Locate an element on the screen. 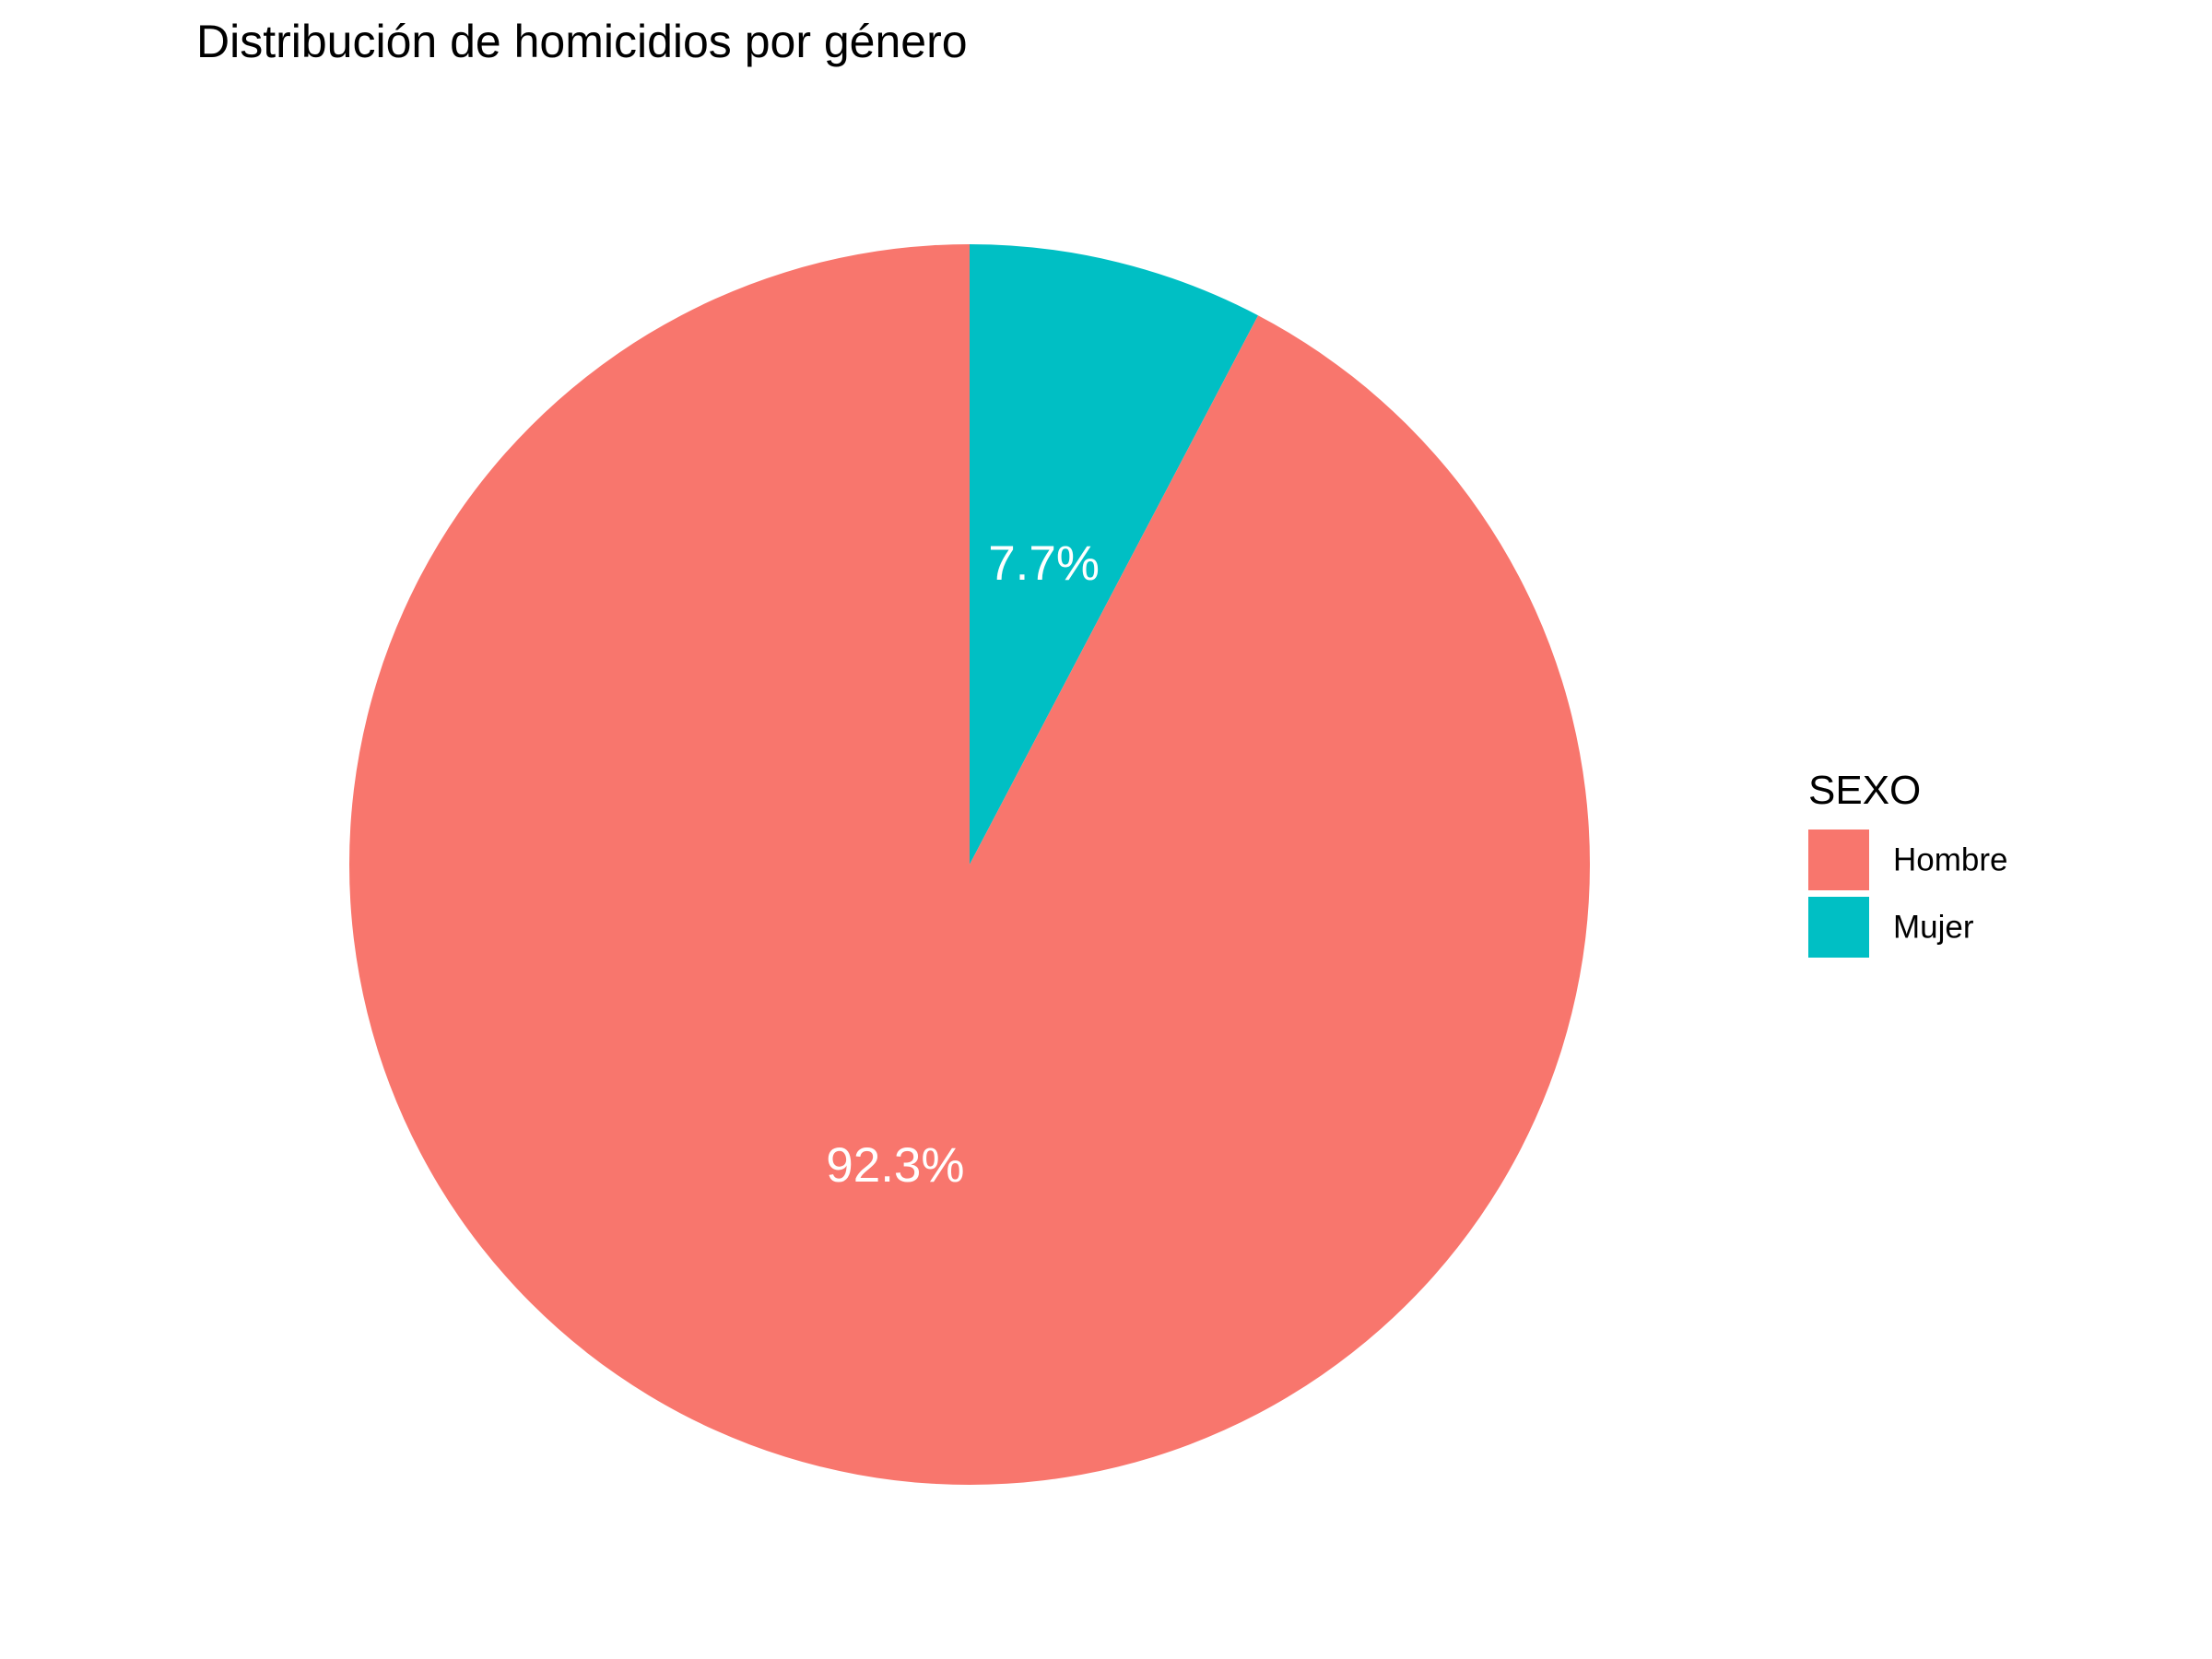  chart-title: Distribución de homicidios por género is located at coordinates (582, 41).